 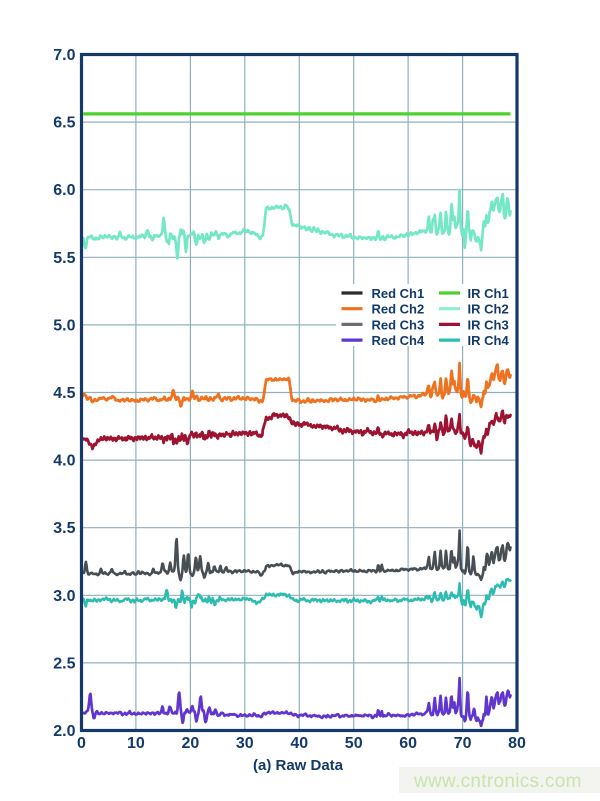 I want to click on svg-text: 4.0, so click(x=64, y=461).